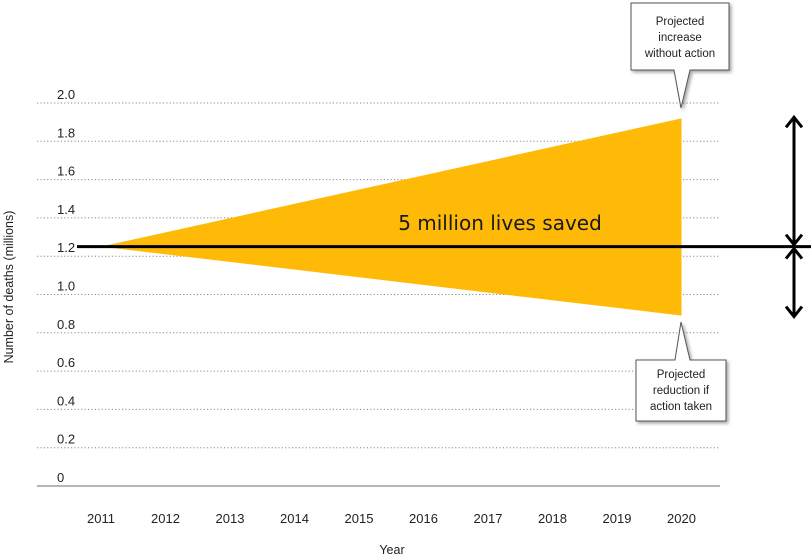 This screenshot has height=559, width=811. What do you see at coordinates (359, 518) in the screenshot?
I see `x-tick-label: 2015` at bounding box center [359, 518].